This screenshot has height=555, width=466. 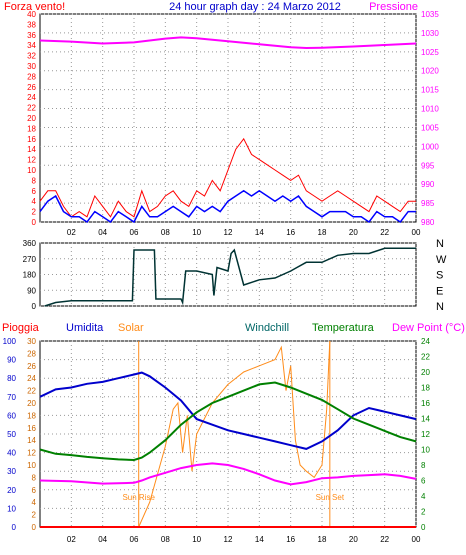 I want to click on direction-tick-label: 270, so click(x=30, y=259).